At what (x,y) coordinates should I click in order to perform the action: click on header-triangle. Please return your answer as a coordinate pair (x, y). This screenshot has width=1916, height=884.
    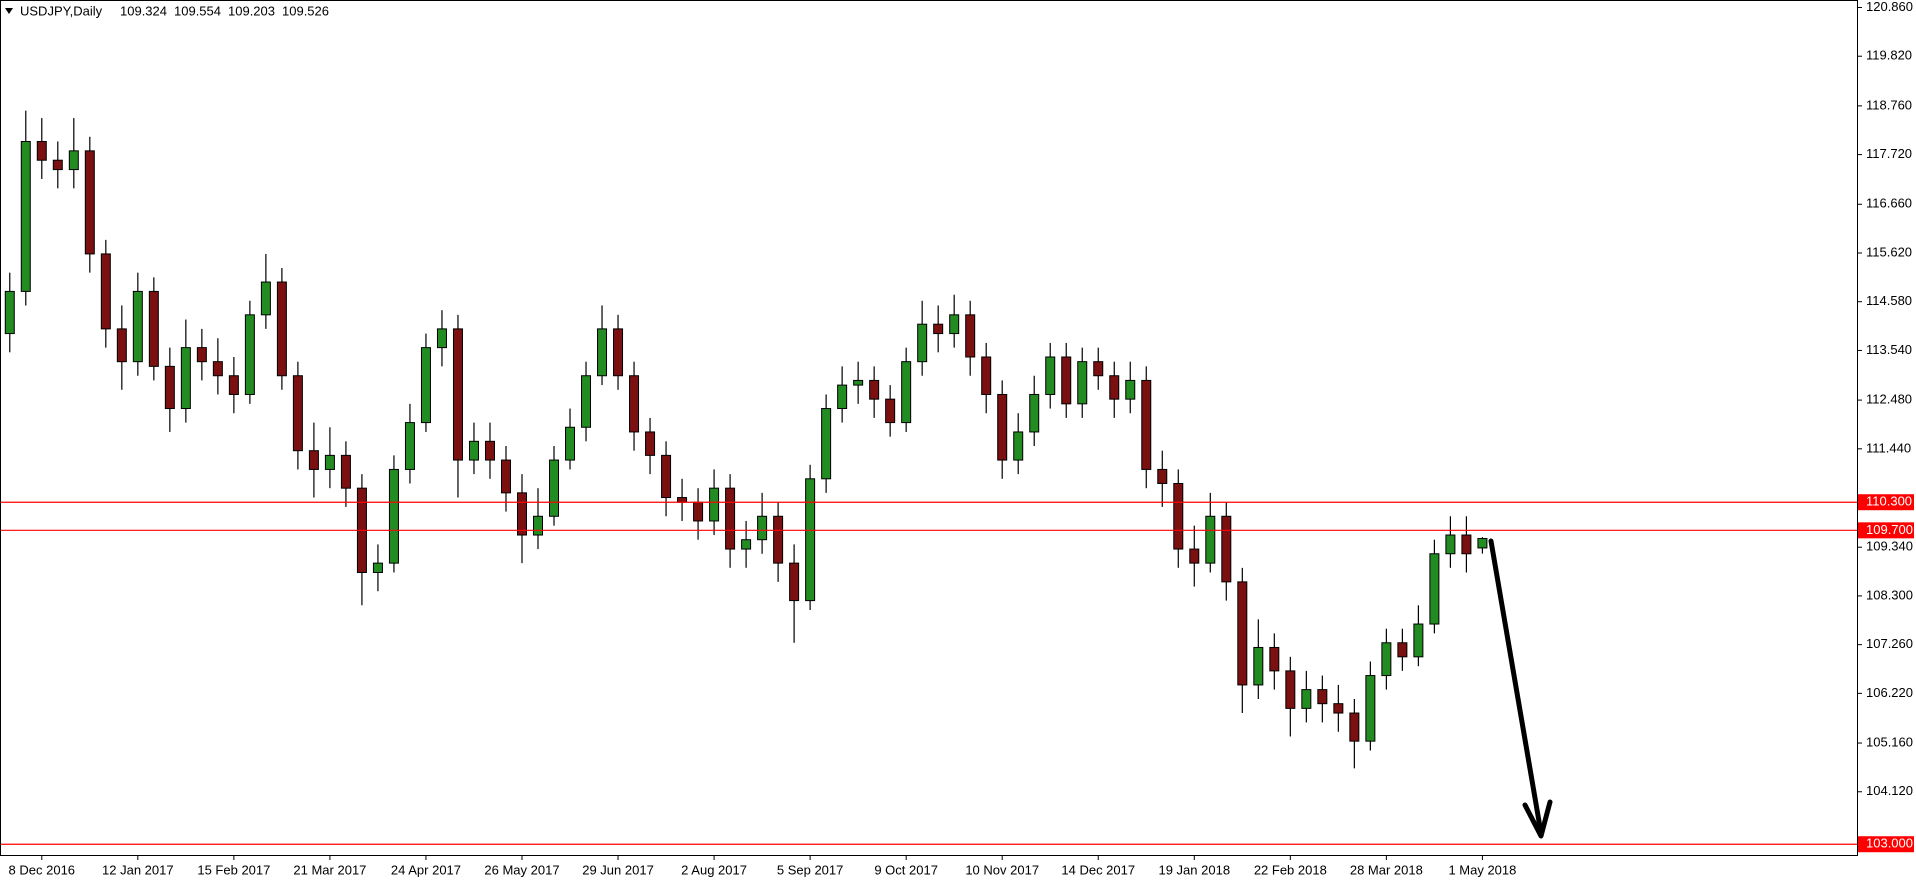
    Looking at the image, I should click on (9, 11).